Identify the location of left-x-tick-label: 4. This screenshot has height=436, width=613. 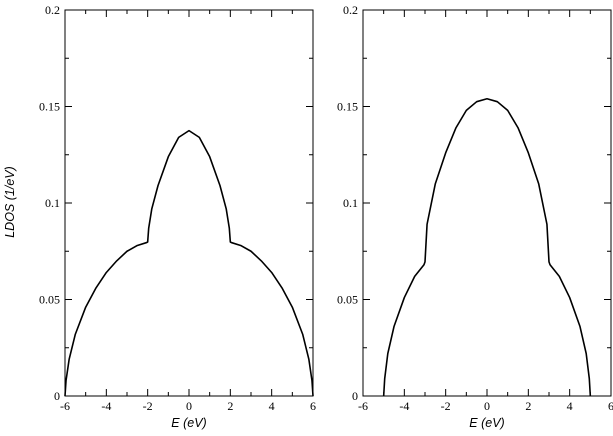
(272, 406).